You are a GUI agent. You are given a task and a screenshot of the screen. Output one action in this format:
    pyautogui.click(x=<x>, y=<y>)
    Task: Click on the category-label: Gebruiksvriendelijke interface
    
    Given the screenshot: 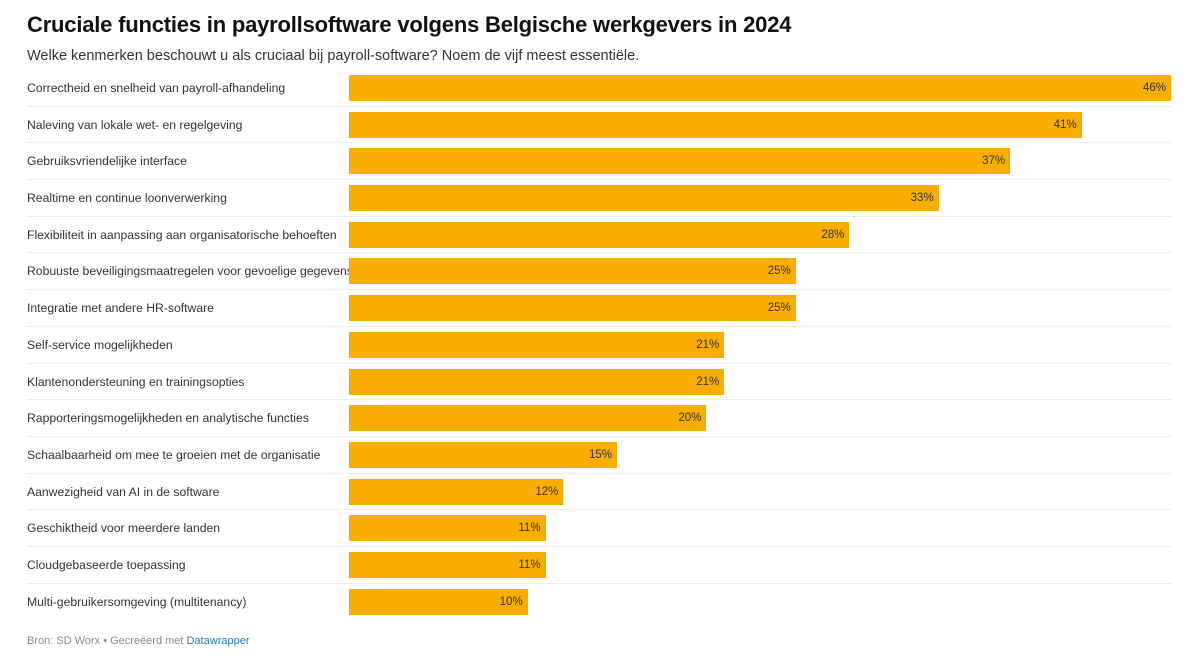 What is the action you would take?
    pyautogui.click(x=107, y=161)
    